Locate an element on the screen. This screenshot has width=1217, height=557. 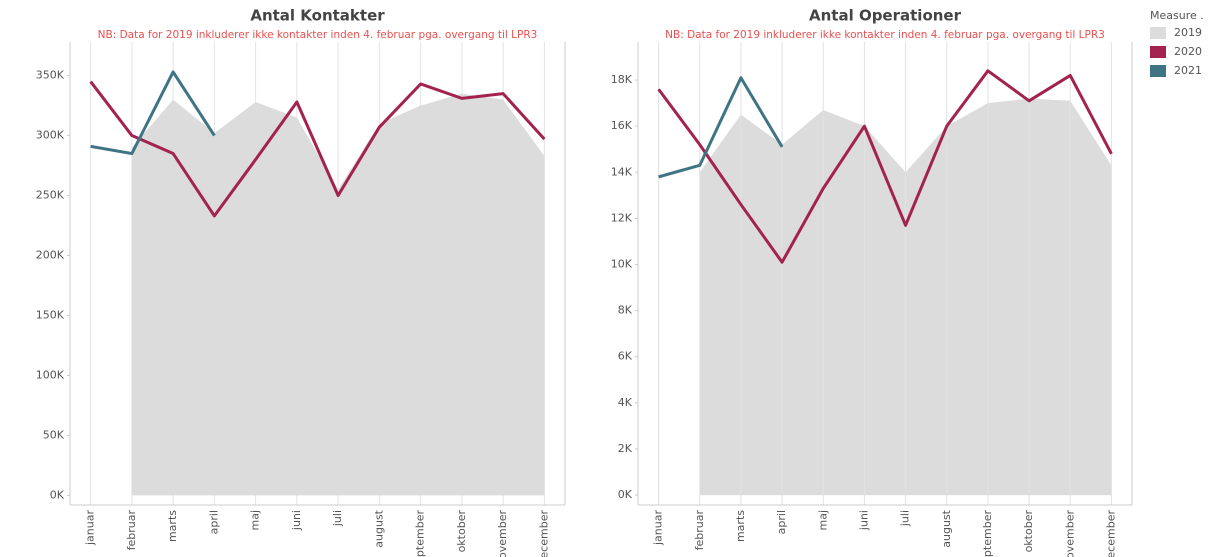
y-tick-label: 16K is located at coordinates (622, 125).